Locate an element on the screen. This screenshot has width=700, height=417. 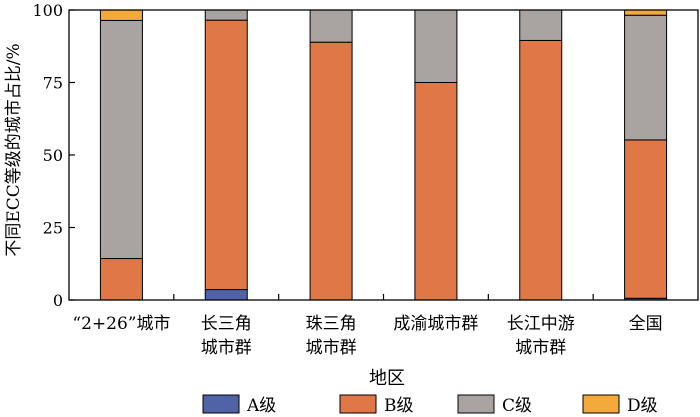
bar-cat0-series2 is located at coordinates (121, 139).